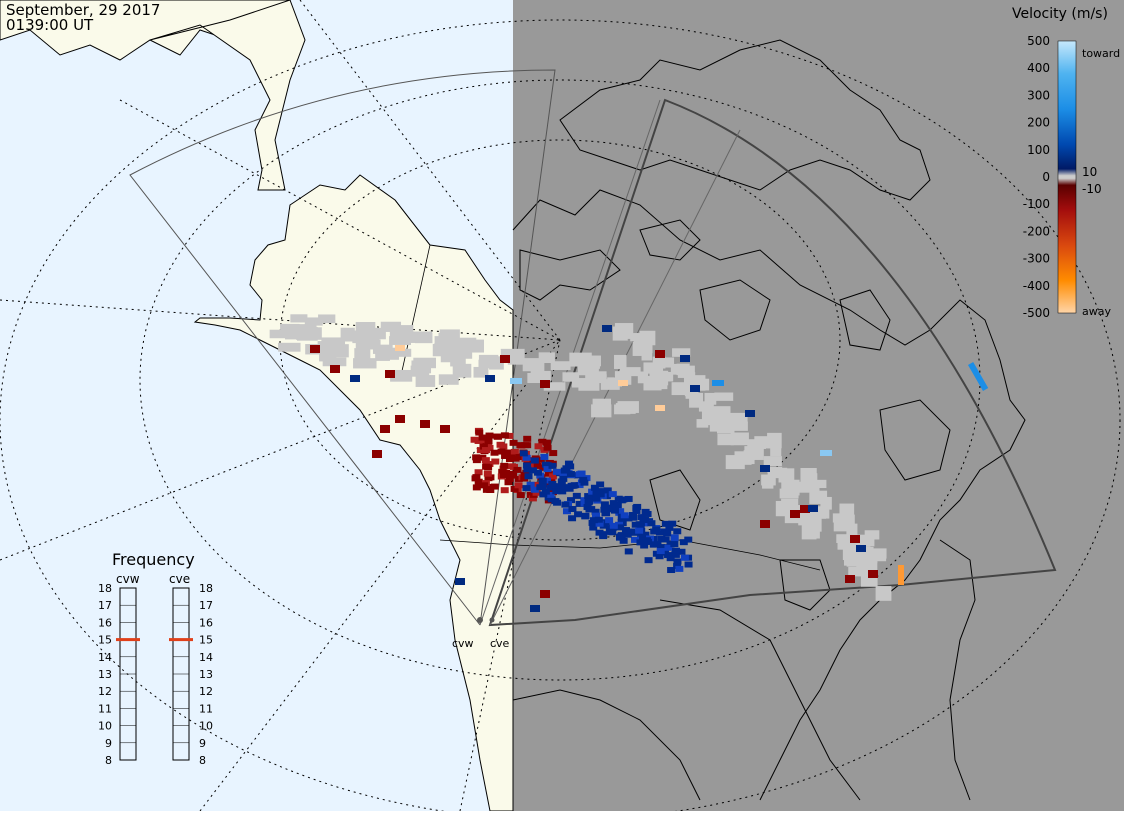 The height and width of the screenshot is (816, 1124). What do you see at coordinates (128, 579) in the screenshot?
I see `cvw-freq-label: cvw` at bounding box center [128, 579].